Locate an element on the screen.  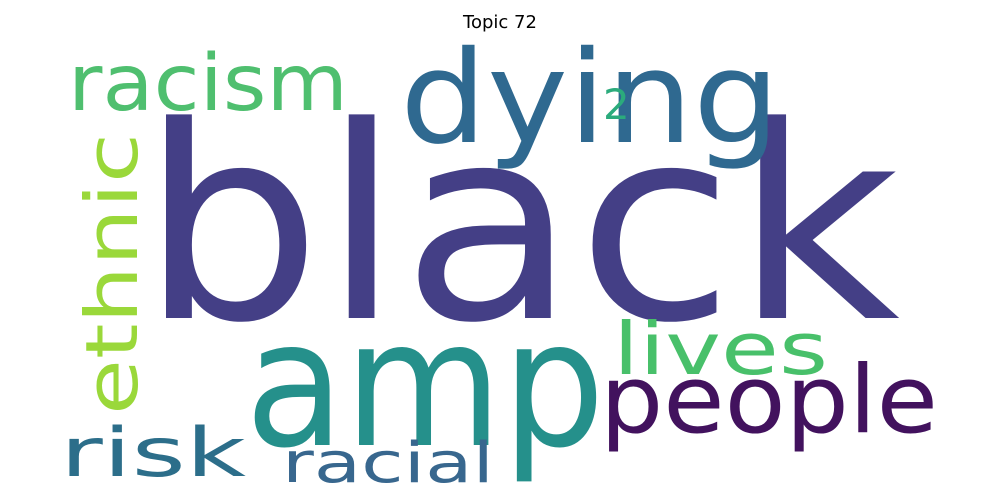
word-racism: racism is located at coordinates (208, 84).